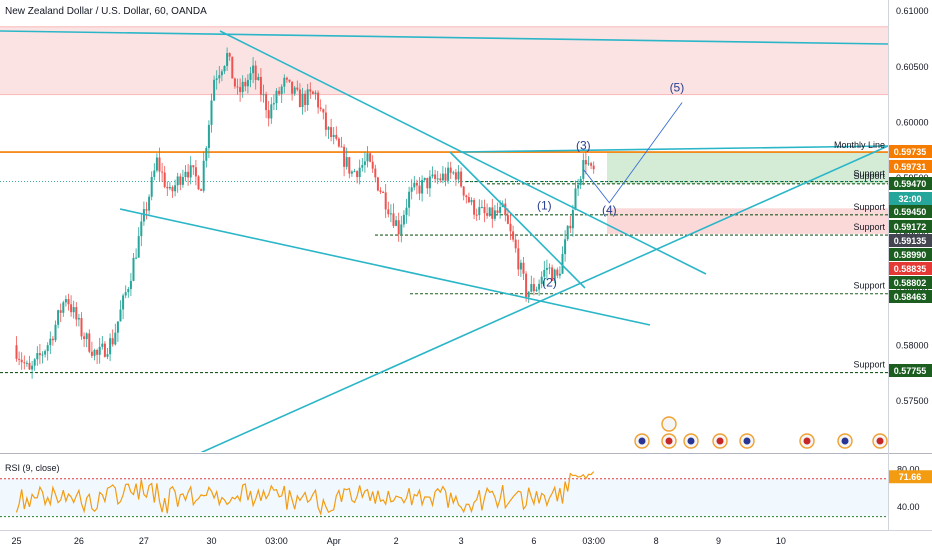 The image size is (932, 550). I want to click on time-tick-label: 9, so click(718, 541).